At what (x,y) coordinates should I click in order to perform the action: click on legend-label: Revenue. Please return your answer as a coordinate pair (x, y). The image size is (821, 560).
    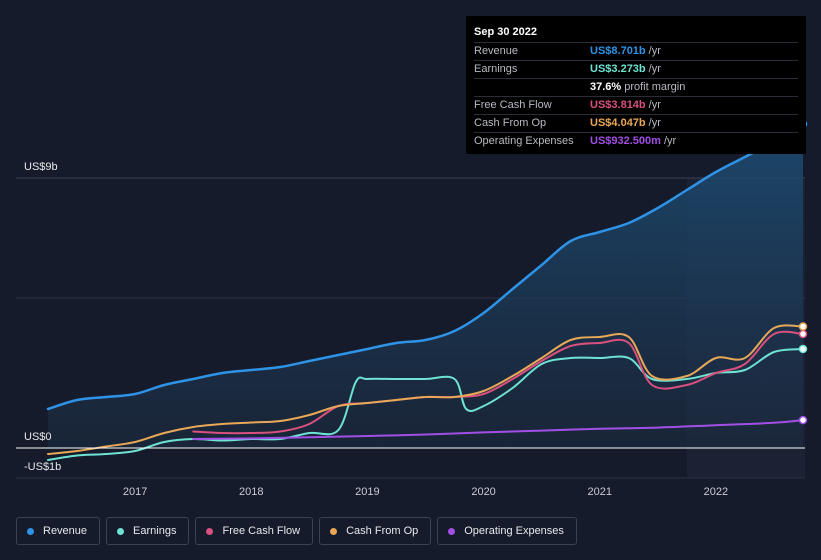
    Looking at the image, I should click on (65, 531).